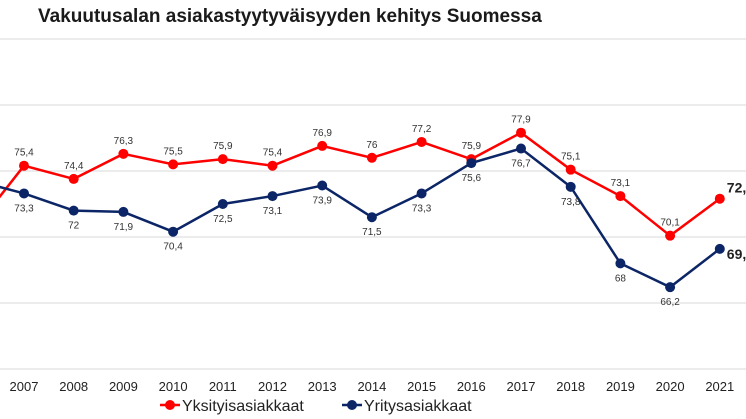  I want to click on data-label: 71,5, so click(372, 232).